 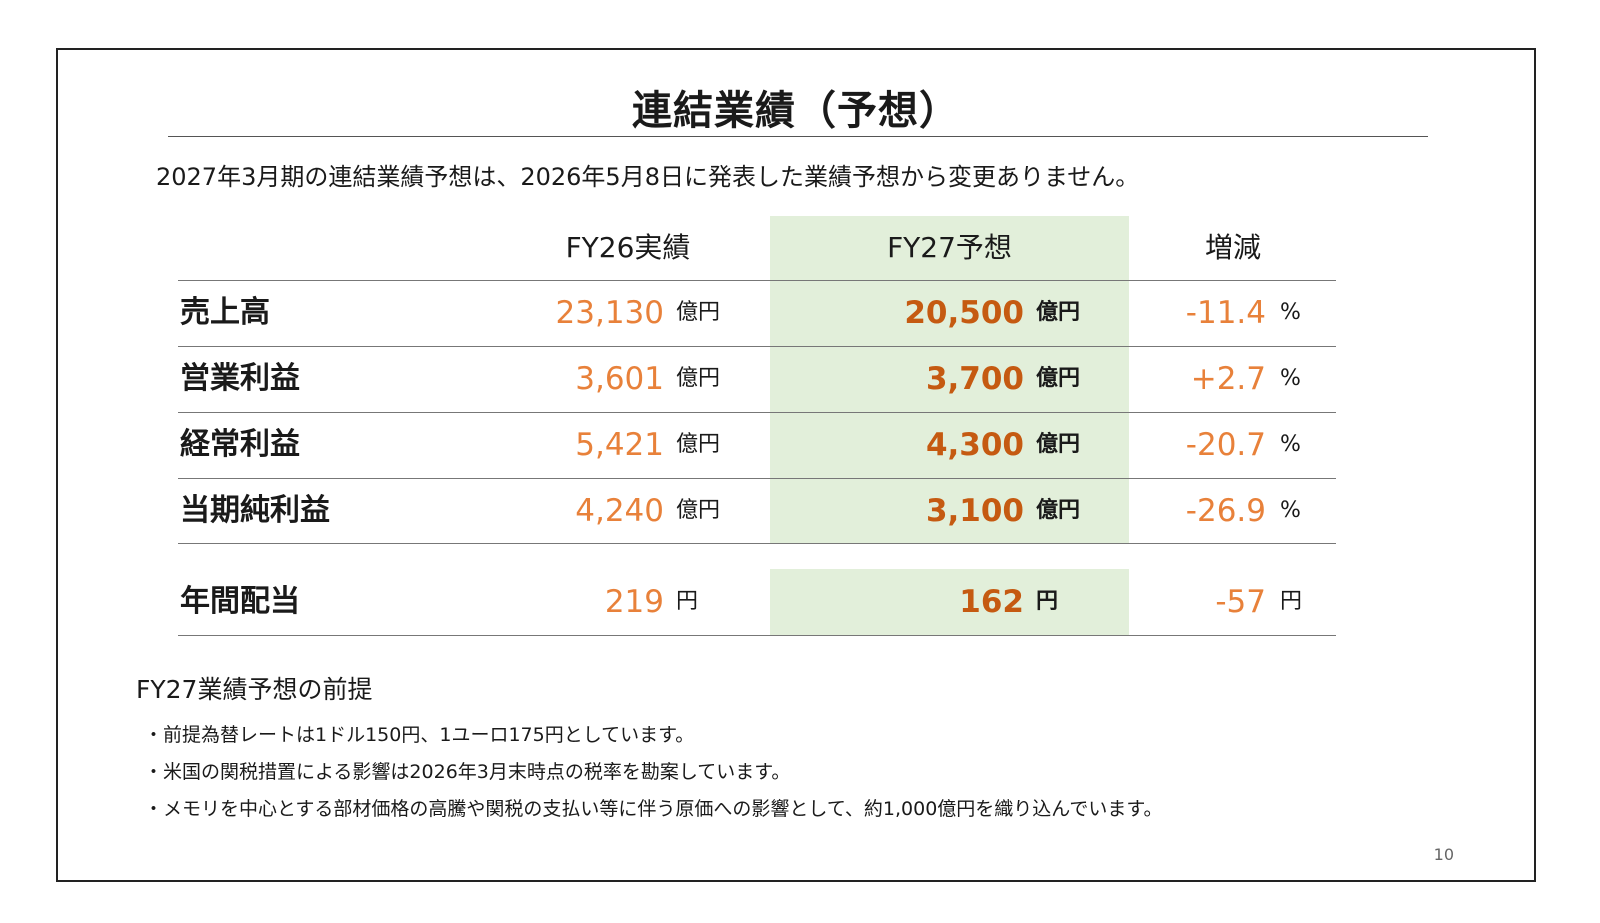 I want to click on dividend-row: 年間配当 219 円 162 円 -57 円, so click(x=757, y=602).